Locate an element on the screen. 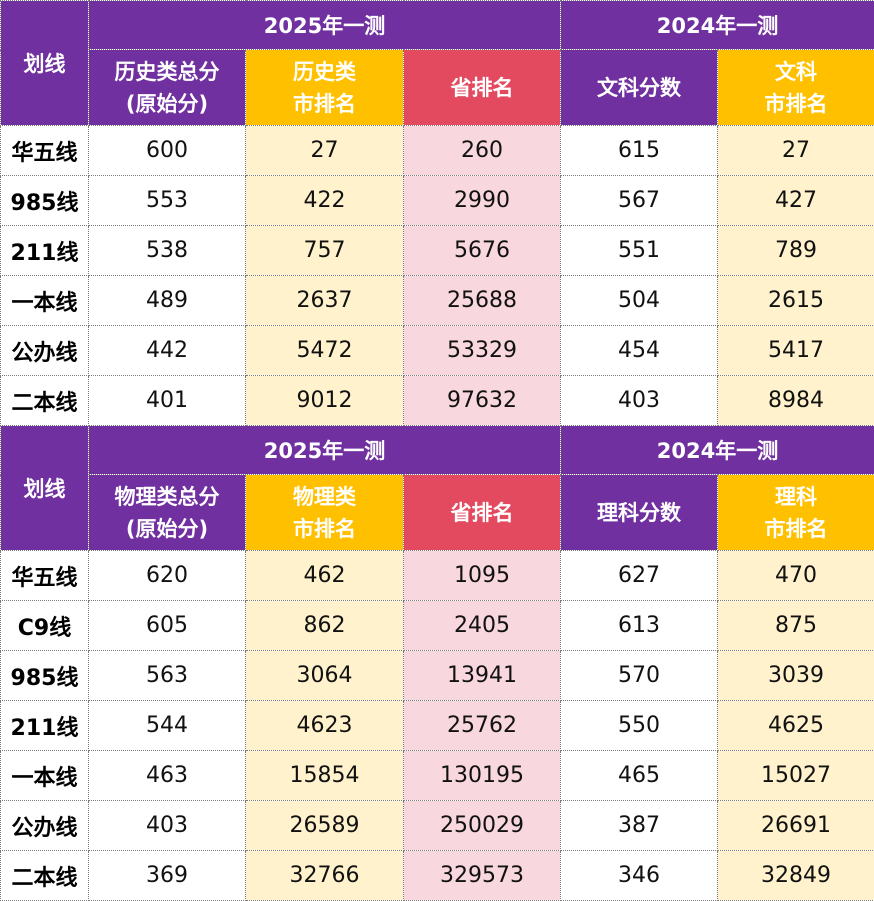 The height and width of the screenshot is (901, 874). col-header-2024-score: 文科分数 is located at coordinates (639, 87).